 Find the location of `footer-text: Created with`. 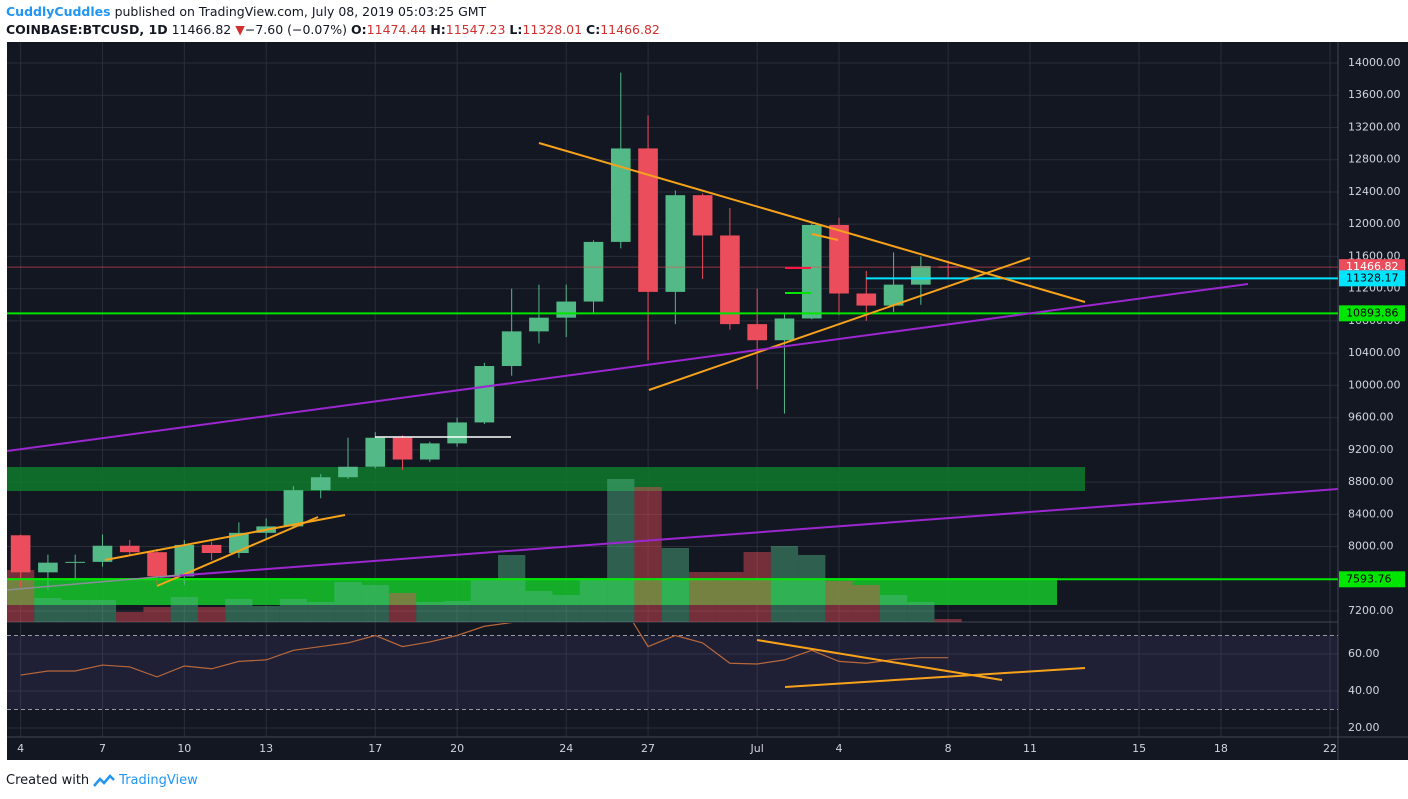

footer-text: Created with is located at coordinates (48, 780).